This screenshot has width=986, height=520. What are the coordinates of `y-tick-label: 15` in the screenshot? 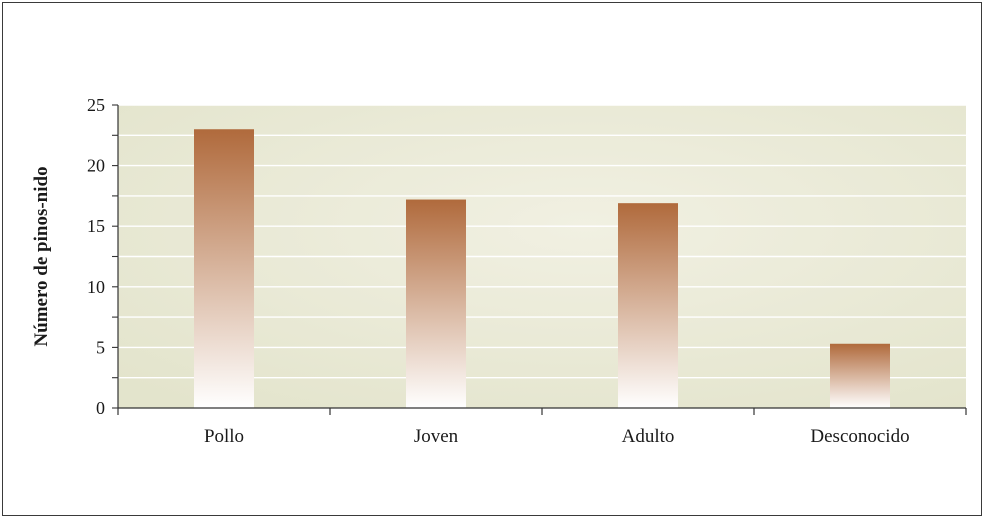 It's located at (96, 226).